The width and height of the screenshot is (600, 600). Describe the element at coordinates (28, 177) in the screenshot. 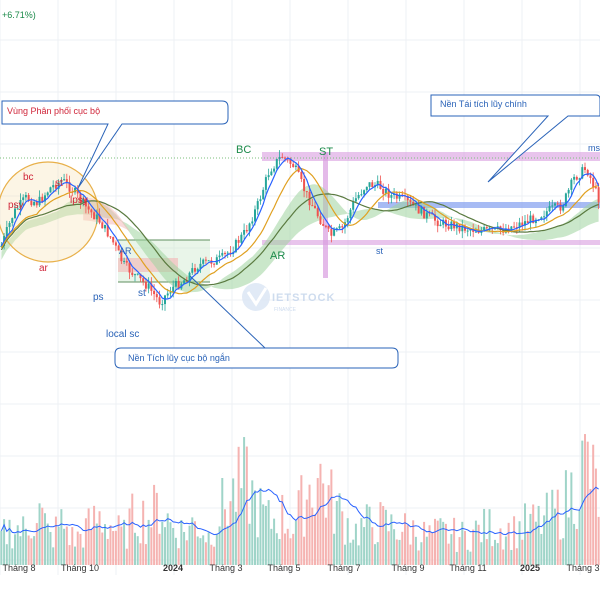

I see `label-bc: bc` at that location.